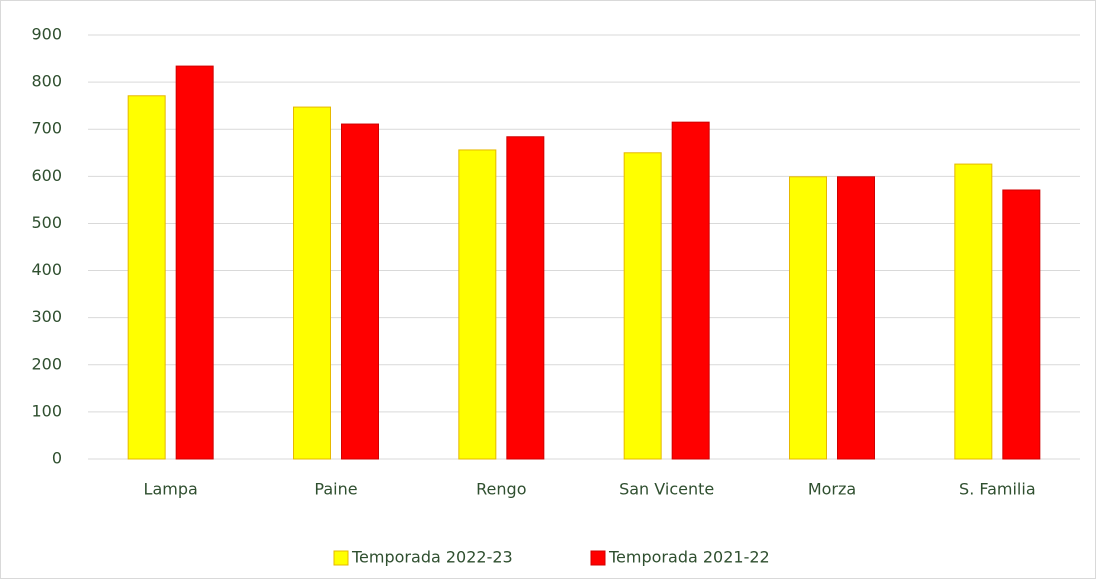  I want to click on x-tick-label: Lampa, so click(171, 489).